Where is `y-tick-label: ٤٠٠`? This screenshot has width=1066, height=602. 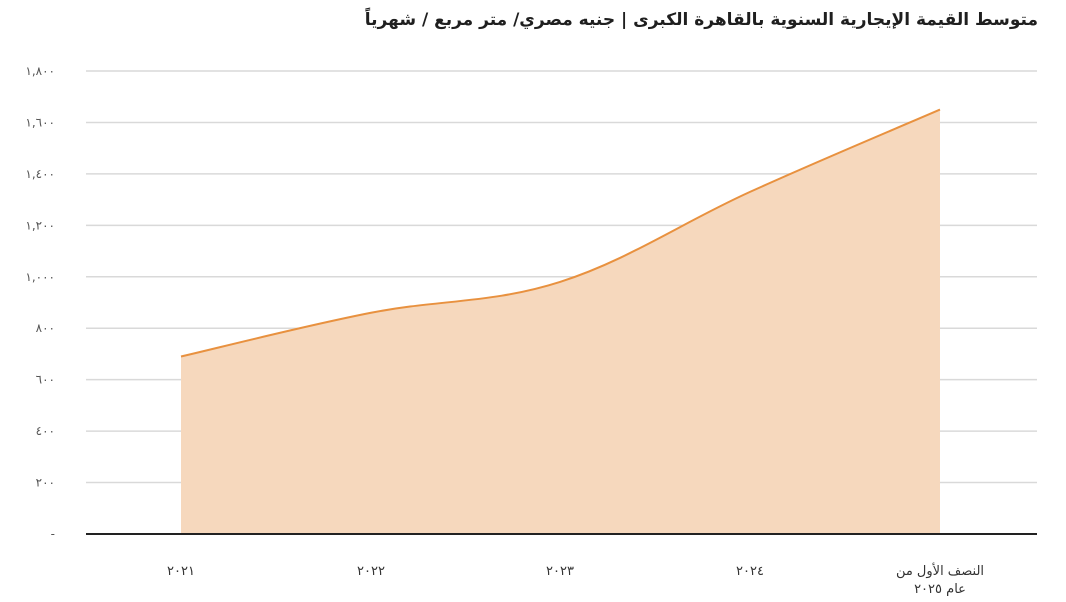 y-tick-label: ٤٠٠ is located at coordinates (45, 431).